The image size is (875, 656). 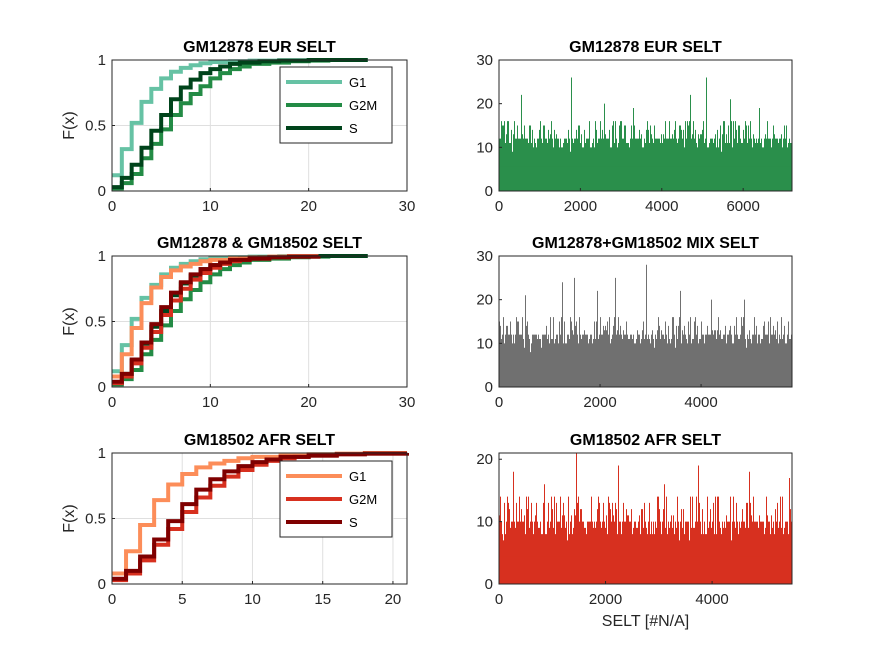 What do you see at coordinates (322, 599) in the screenshot?
I see `x-tick-label: 15` at bounding box center [322, 599].